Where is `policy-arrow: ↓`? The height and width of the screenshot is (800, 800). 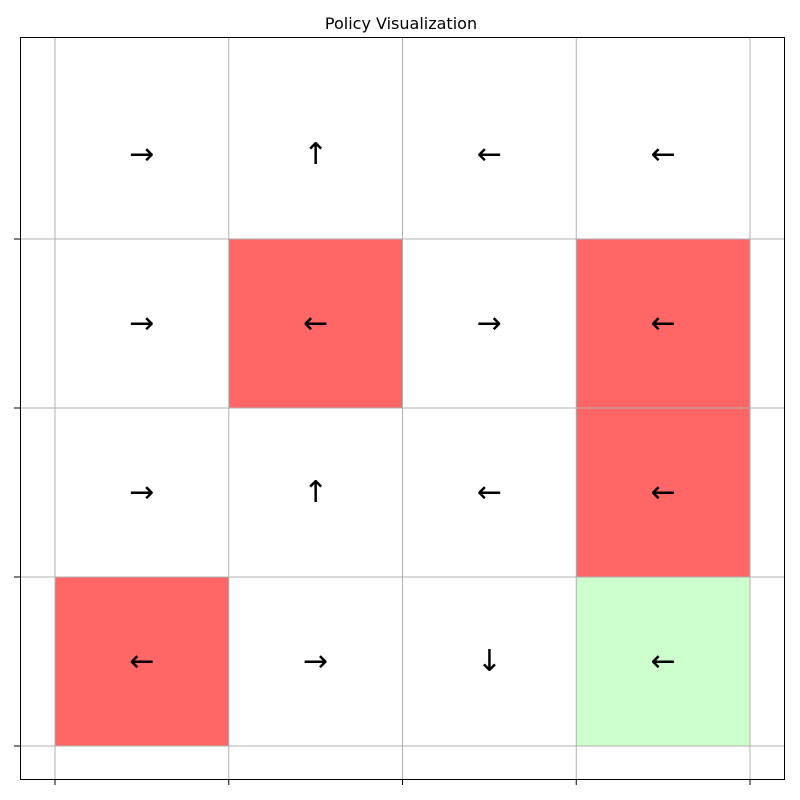
policy-arrow: ↓ is located at coordinates (489, 661).